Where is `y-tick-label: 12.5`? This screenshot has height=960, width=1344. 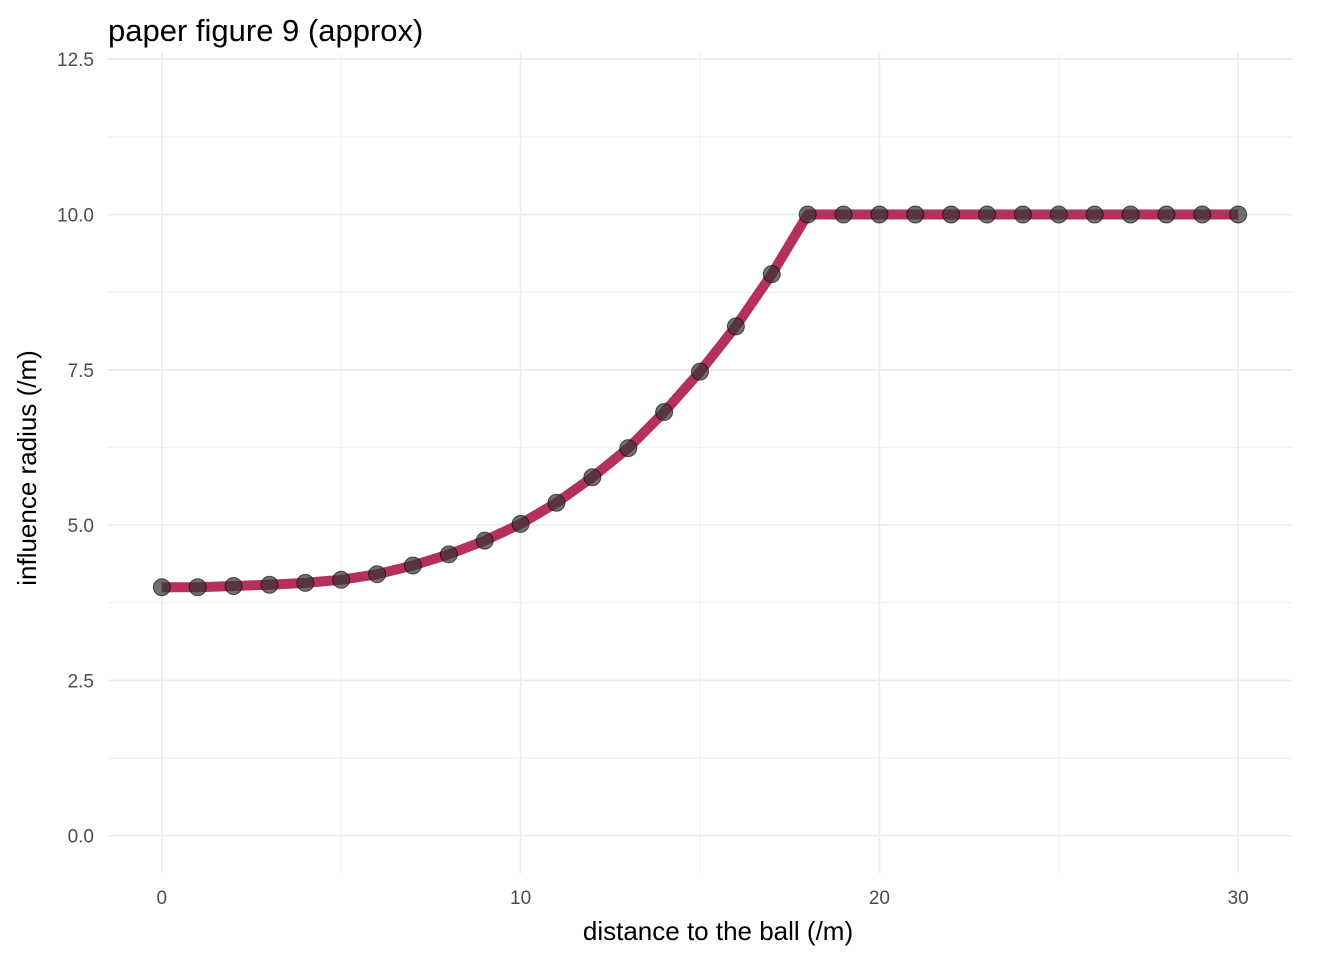
y-tick-label: 12.5 is located at coordinates (75, 60).